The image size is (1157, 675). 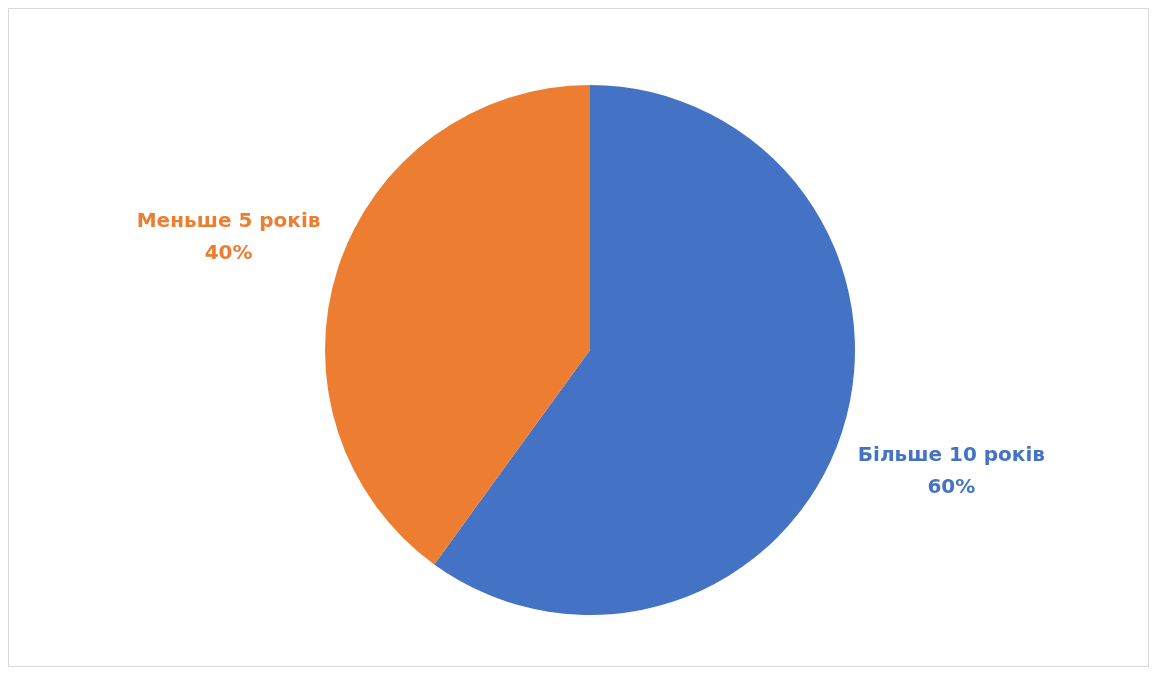 I want to click on slice-label: Меньше 5 років, so click(x=228, y=219).